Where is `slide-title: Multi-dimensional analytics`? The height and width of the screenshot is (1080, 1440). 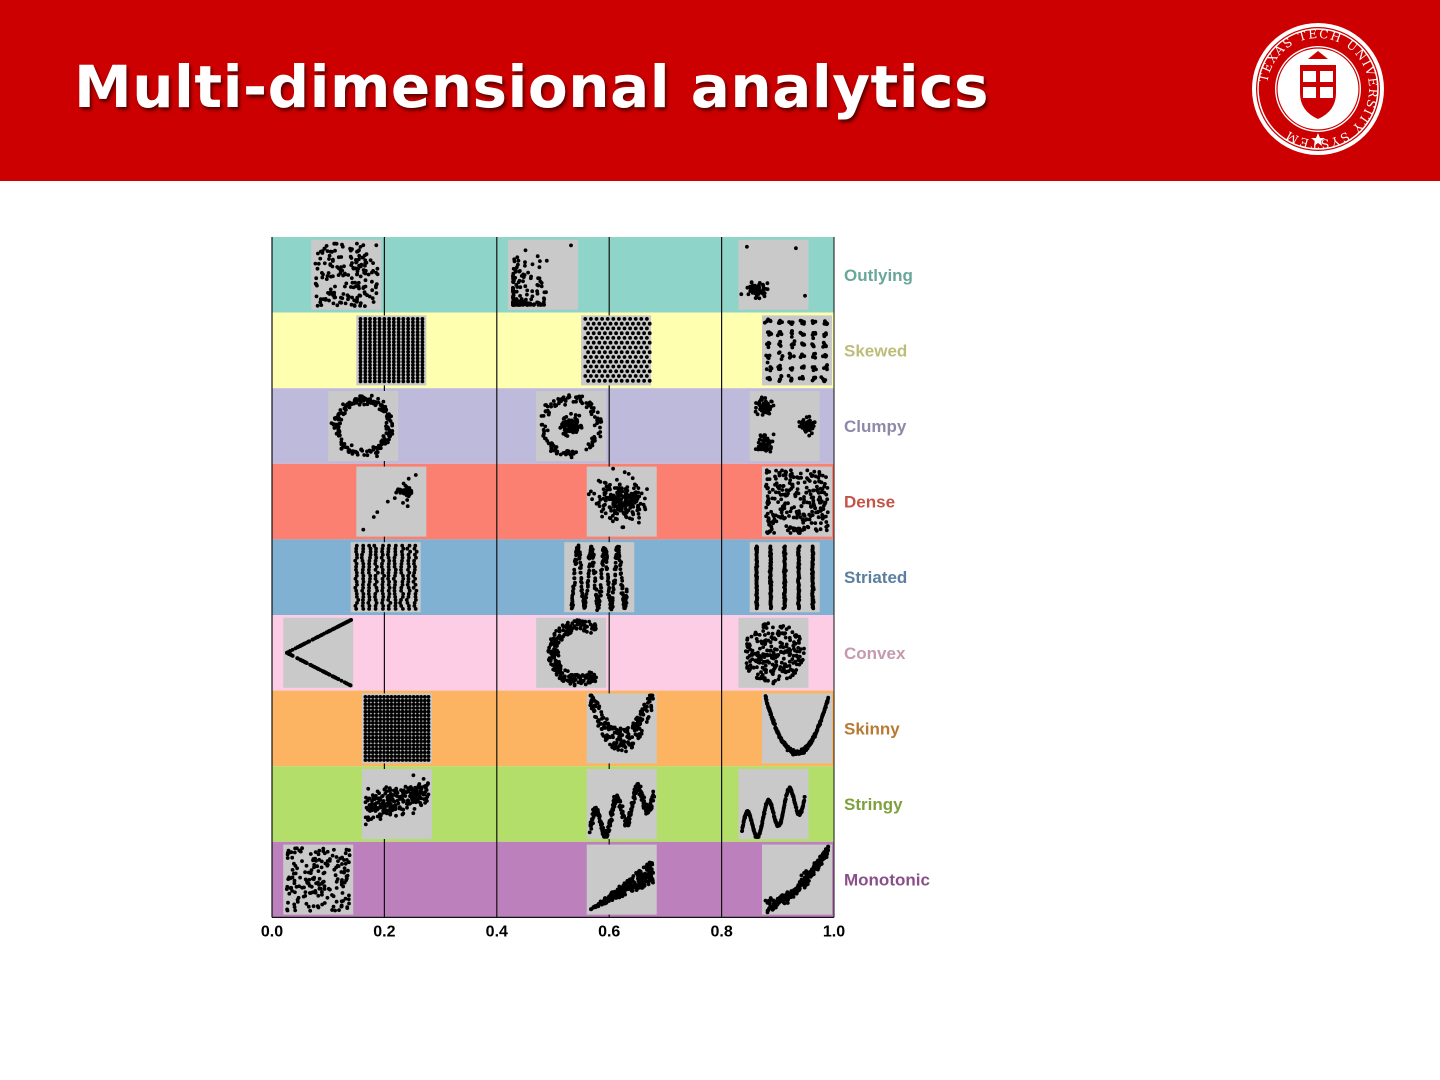
slide-title: Multi-dimensional analytics is located at coordinates (532, 87).